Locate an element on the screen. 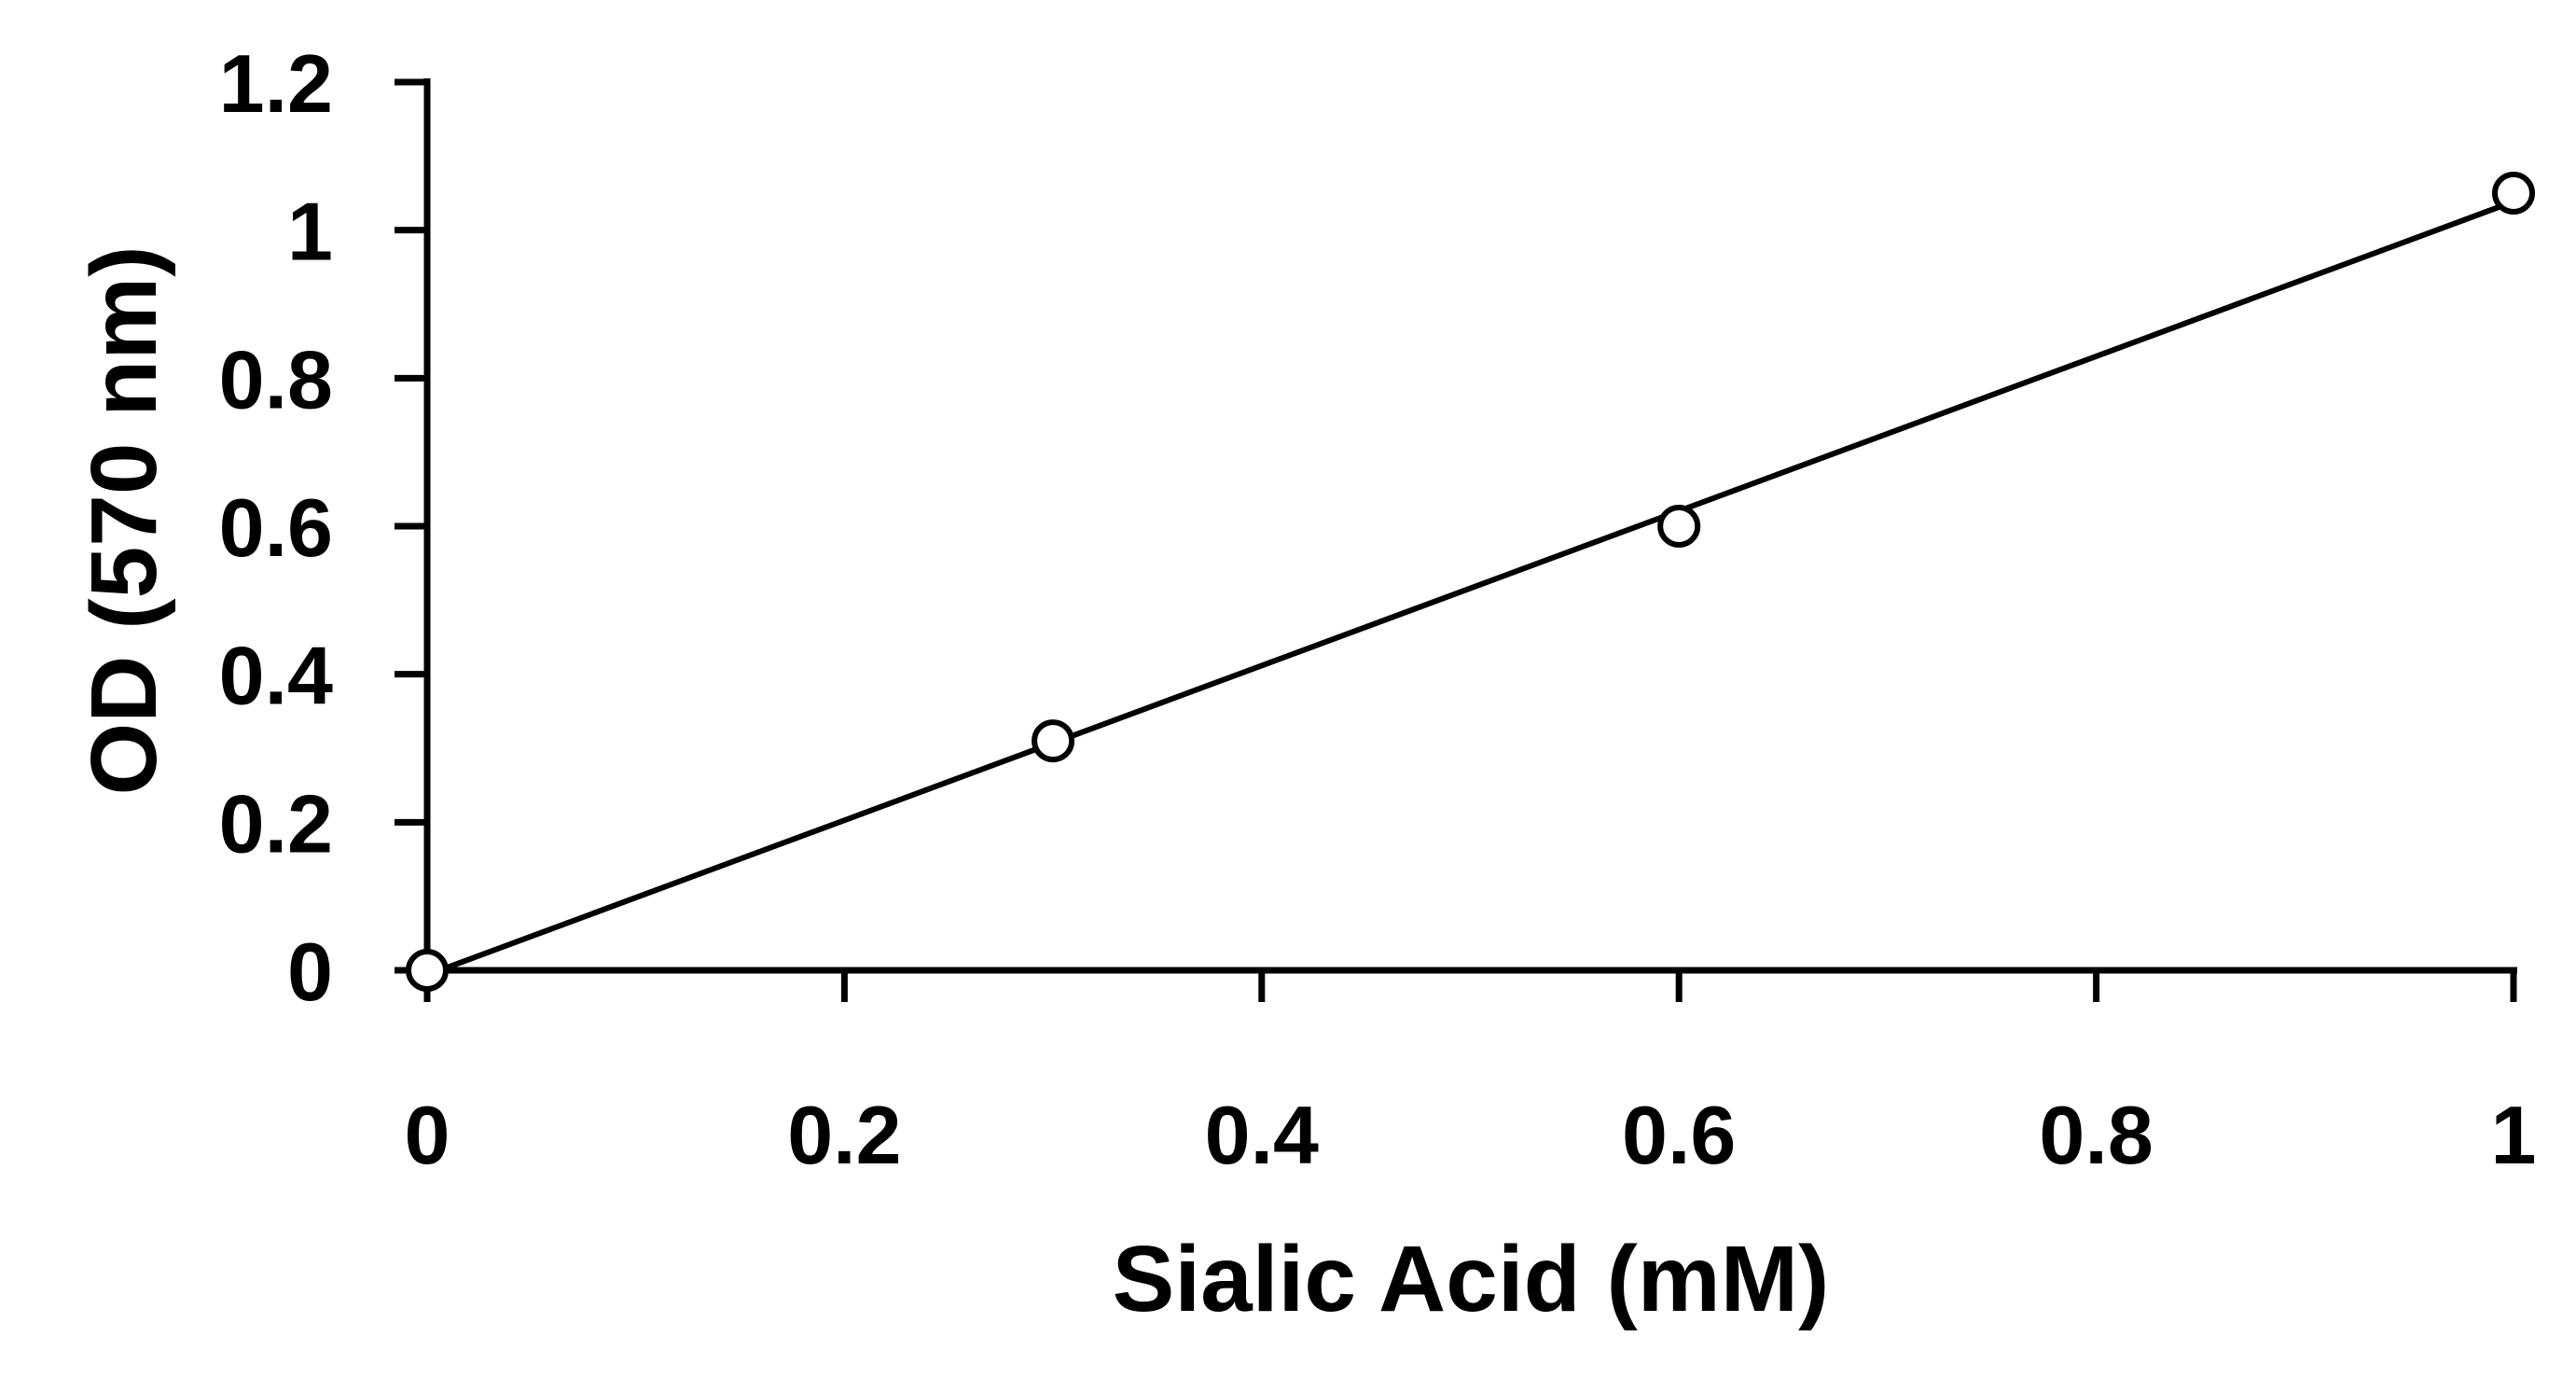 Image resolution: width=2576 pixels, height=1392 pixels. y-tick-label: 1 is located at coordinates (310, 232).